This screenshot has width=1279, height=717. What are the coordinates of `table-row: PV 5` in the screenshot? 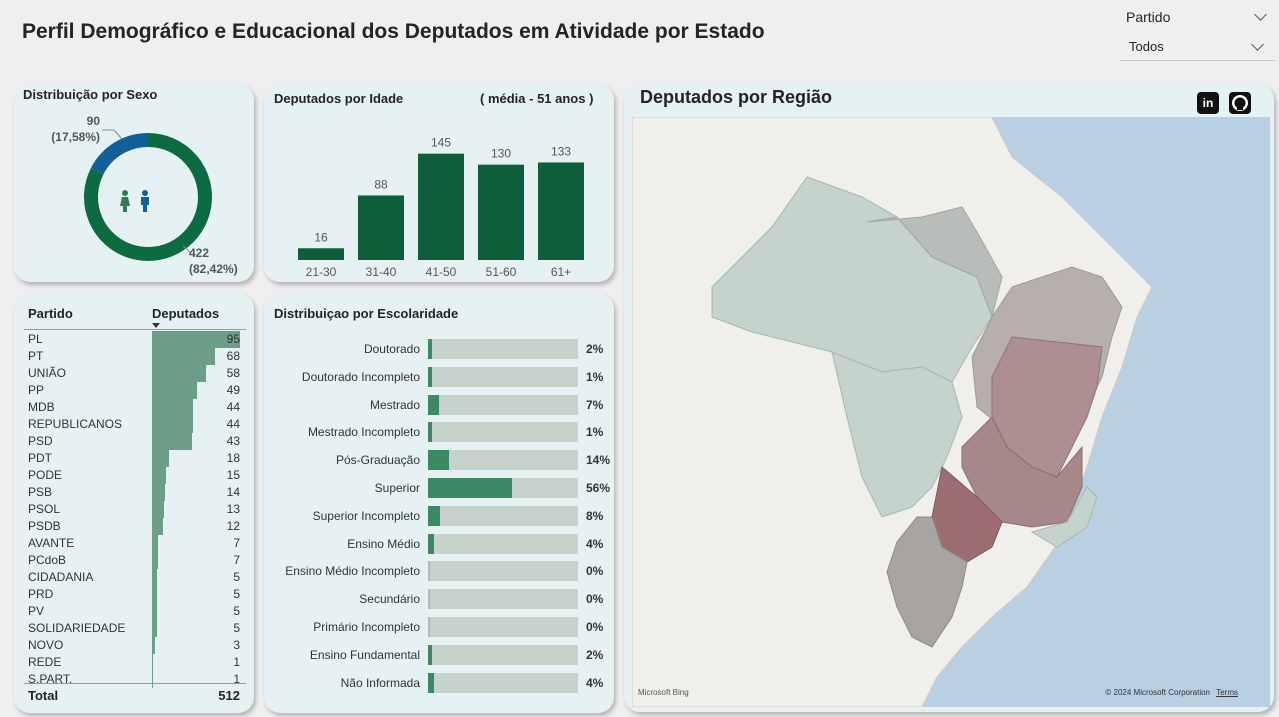 It's located at (134, 611).